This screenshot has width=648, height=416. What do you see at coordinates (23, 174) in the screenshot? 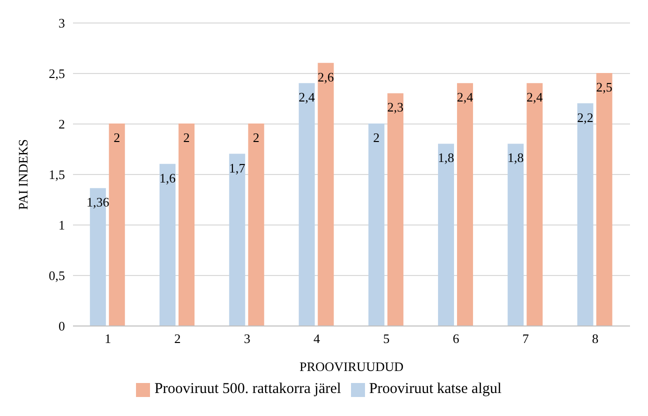
I see `y-axis-title: PAI INDEKS` at bounding box center [23, 174].